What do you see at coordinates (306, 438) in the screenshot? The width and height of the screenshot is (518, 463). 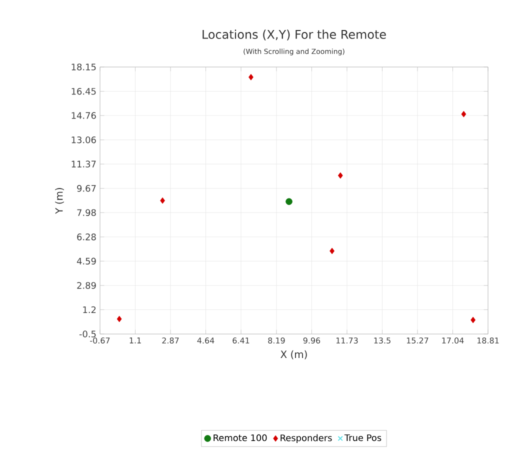 I see `legend-label: Responders` at bounding box center [306, 438].